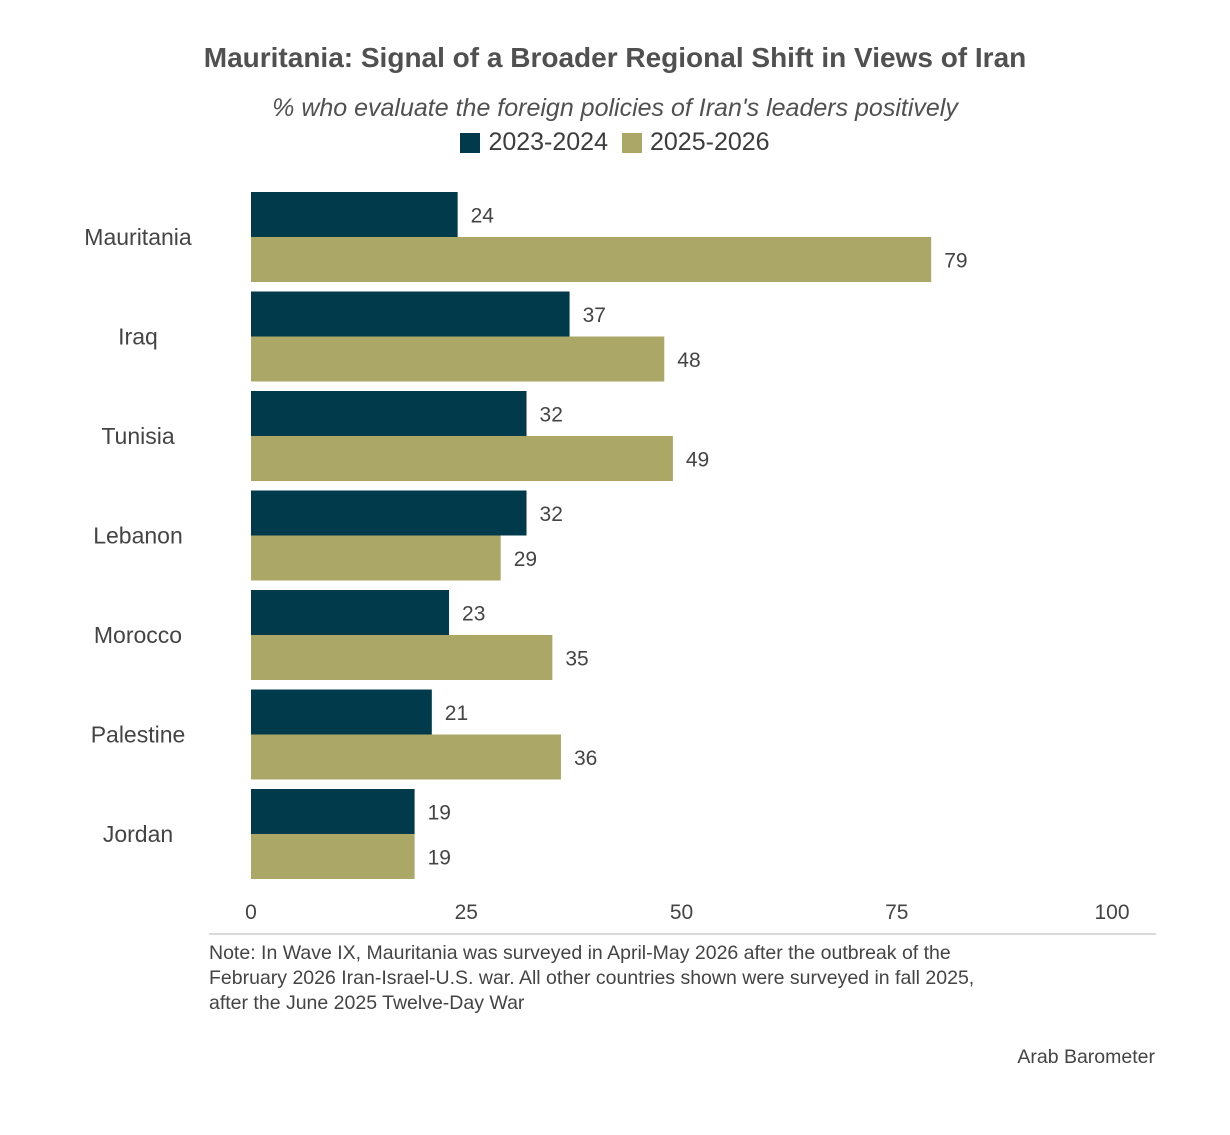 This screenshot has width=1230, height=1135. I want to click on x-tick-50: 50, so click(681, 912).